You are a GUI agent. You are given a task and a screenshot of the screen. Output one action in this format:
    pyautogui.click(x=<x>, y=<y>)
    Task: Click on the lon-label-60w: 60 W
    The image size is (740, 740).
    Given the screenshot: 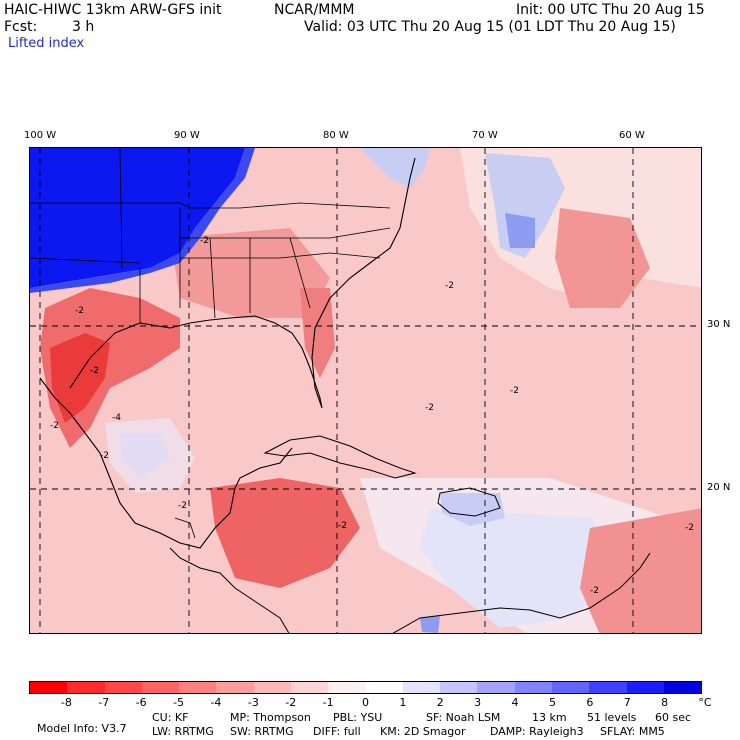 What is the action you would take?
    pyautogui.click(x=632, y=135)
    